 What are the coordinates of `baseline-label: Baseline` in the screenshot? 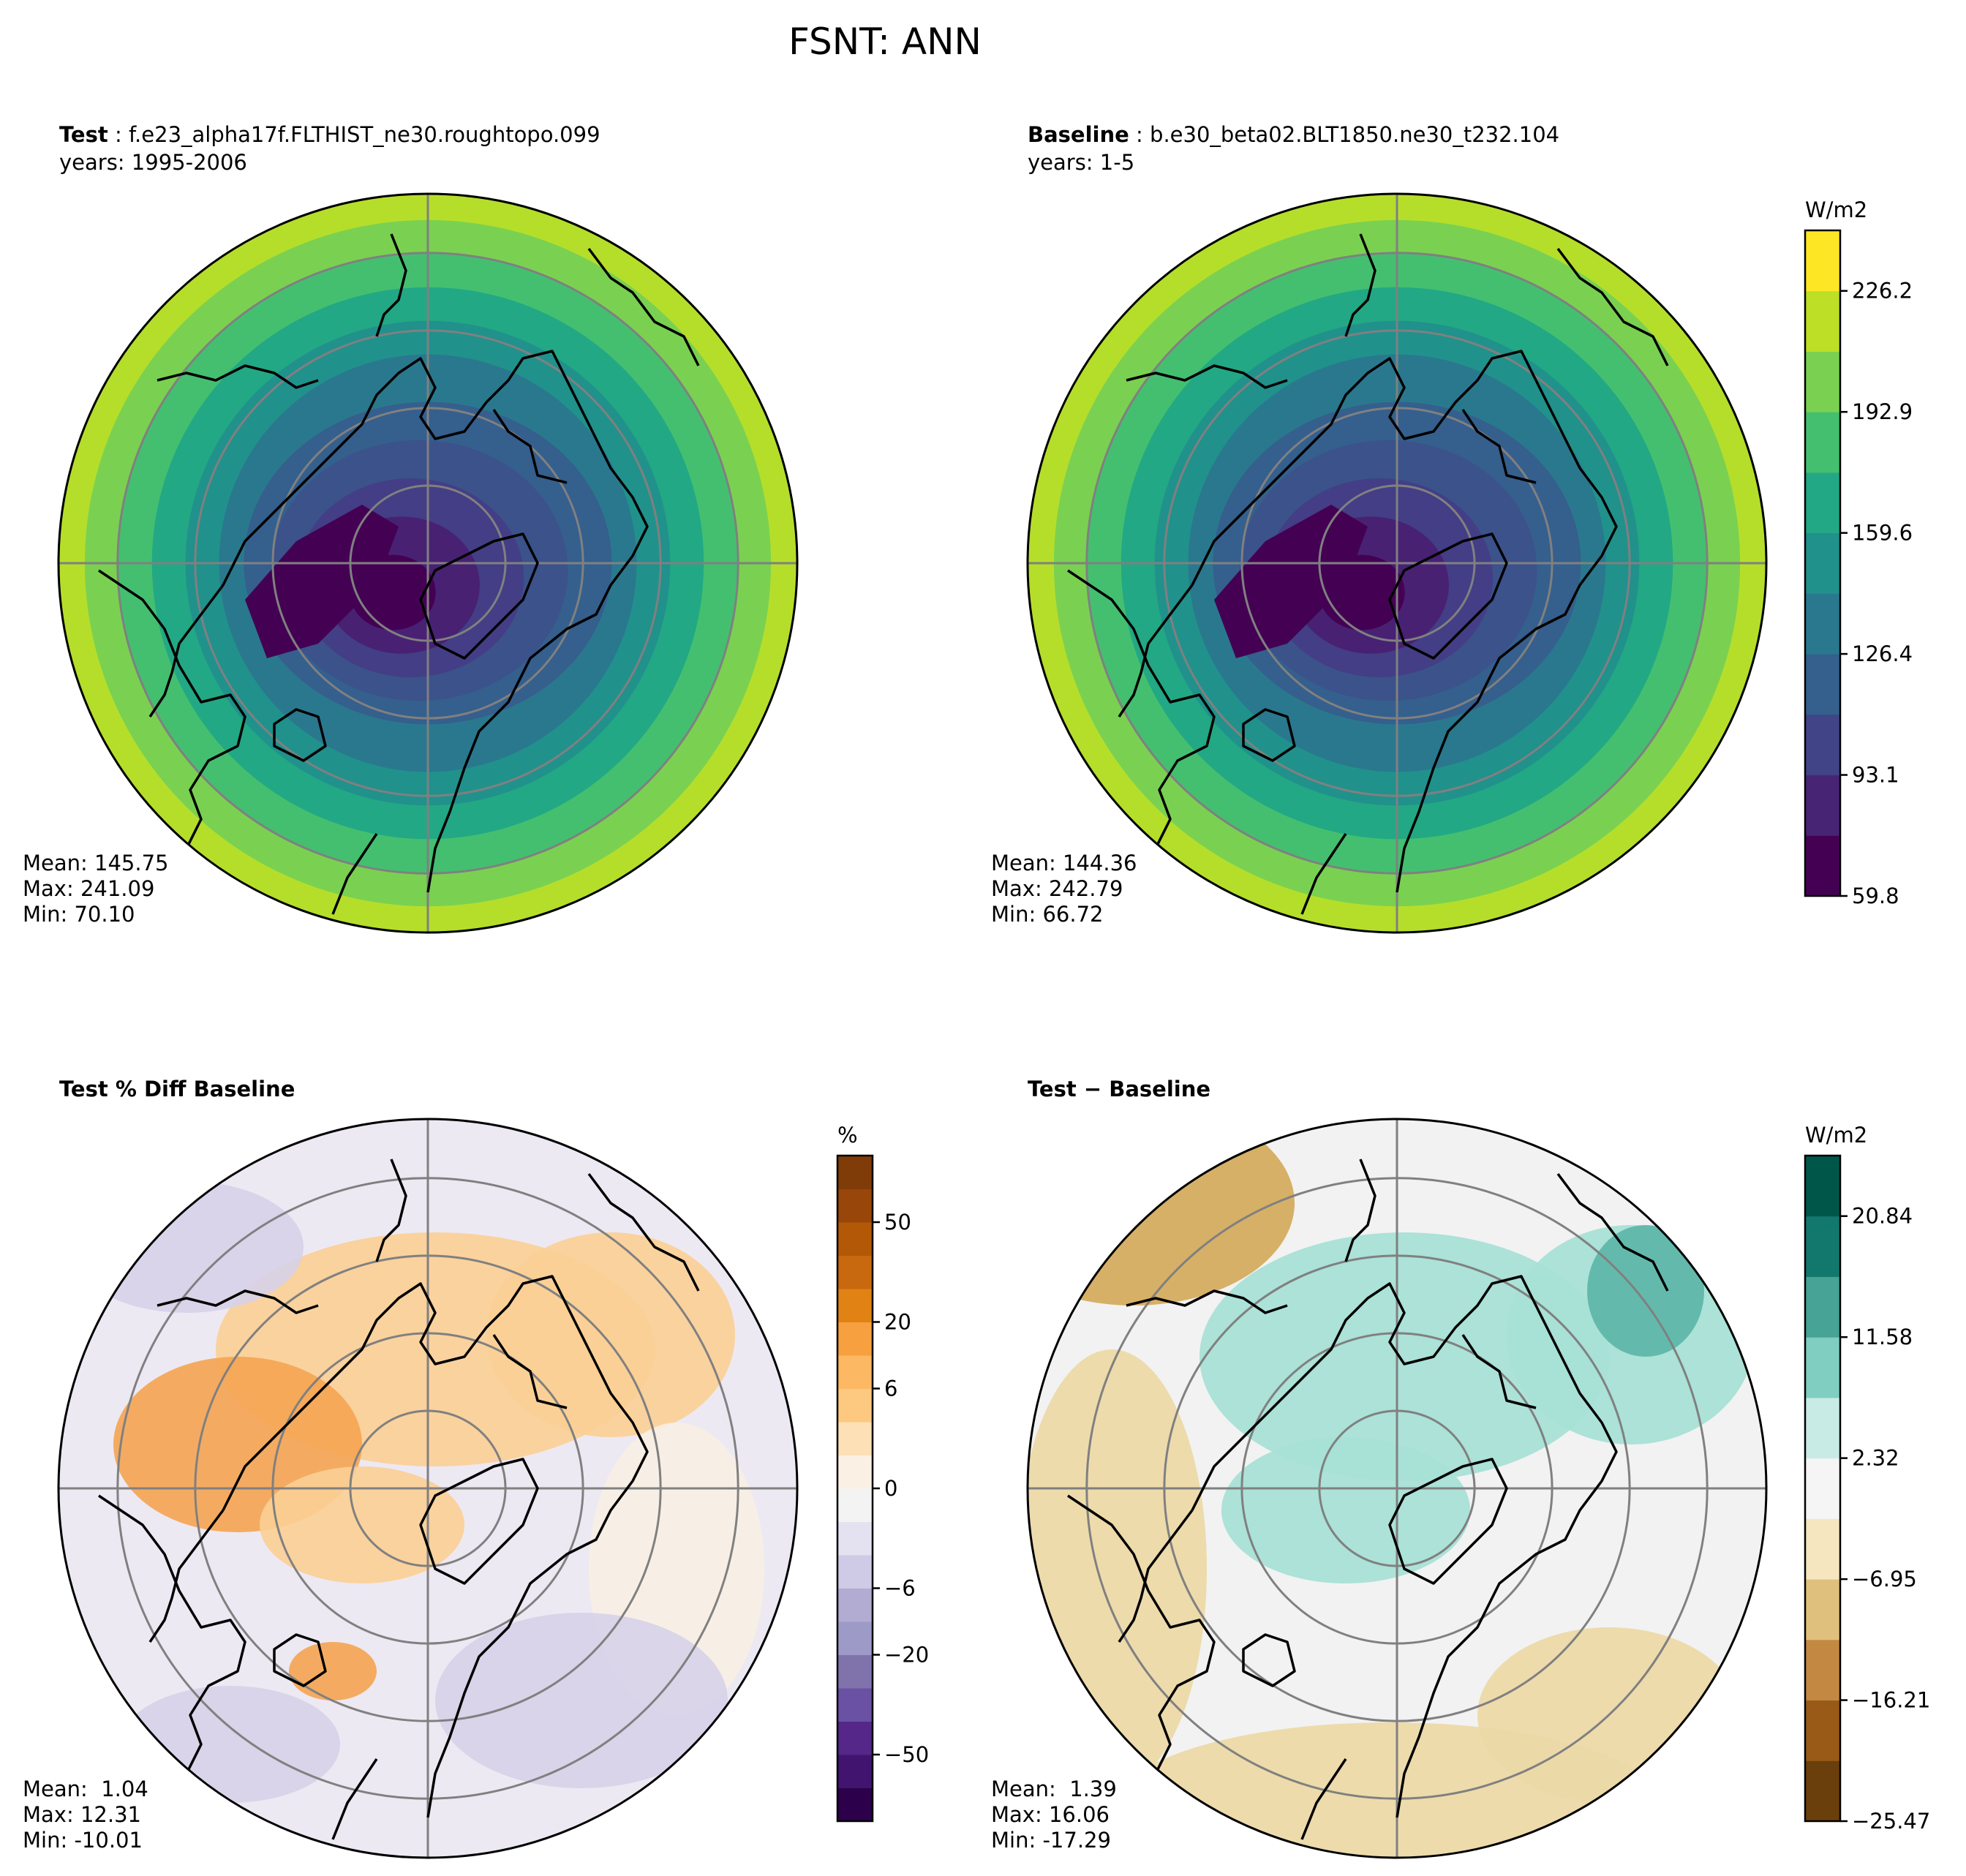 It's located at (1078, 134).